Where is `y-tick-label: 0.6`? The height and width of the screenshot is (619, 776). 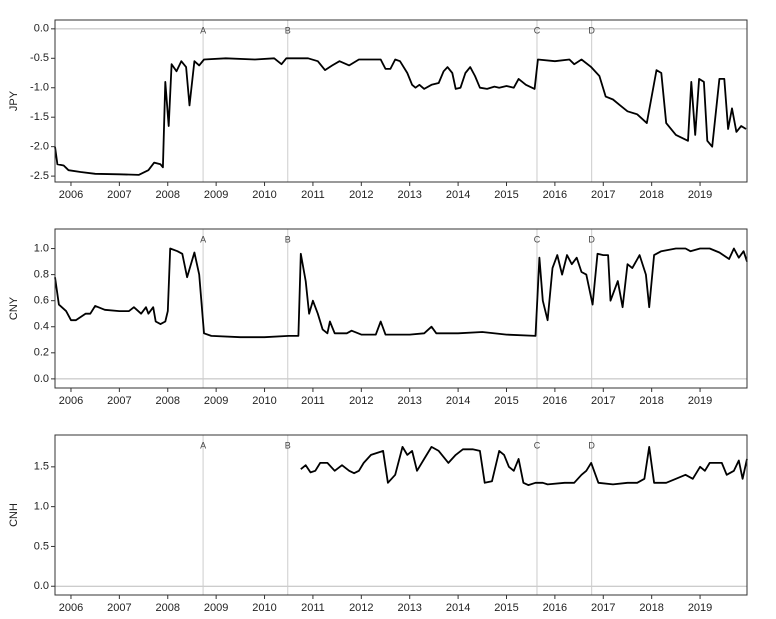 y-tick-label: 0.6 is located at coordinates (41, 301).